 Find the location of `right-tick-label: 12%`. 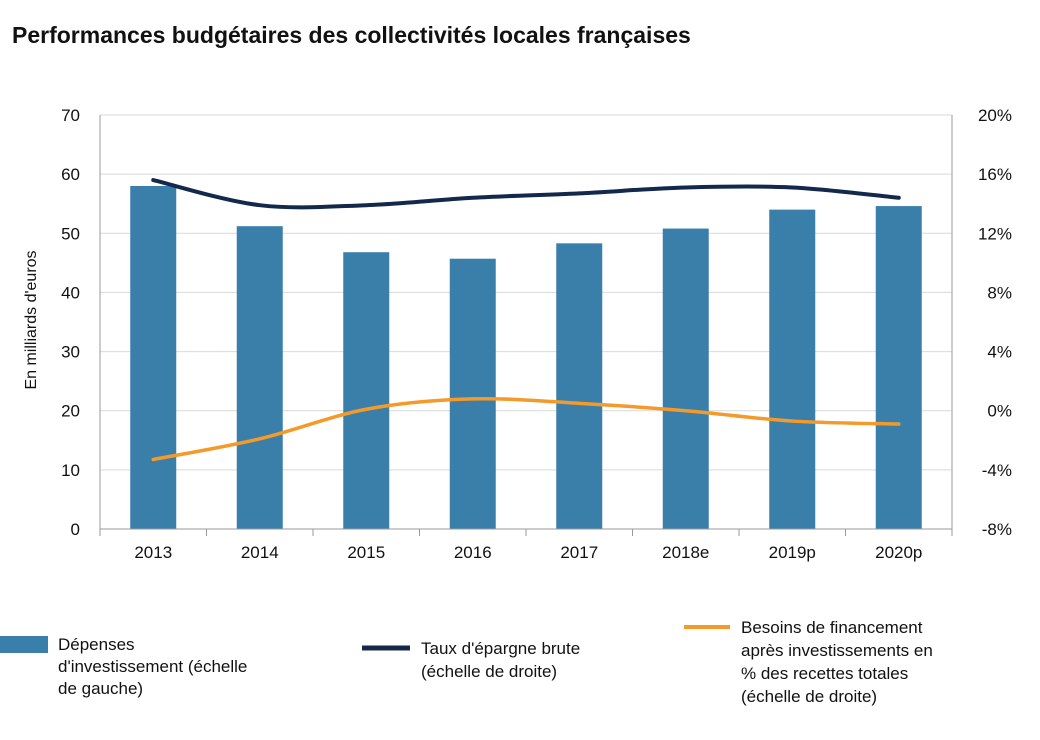

right-tick-label: 12% is located at coordinates (995, 233).